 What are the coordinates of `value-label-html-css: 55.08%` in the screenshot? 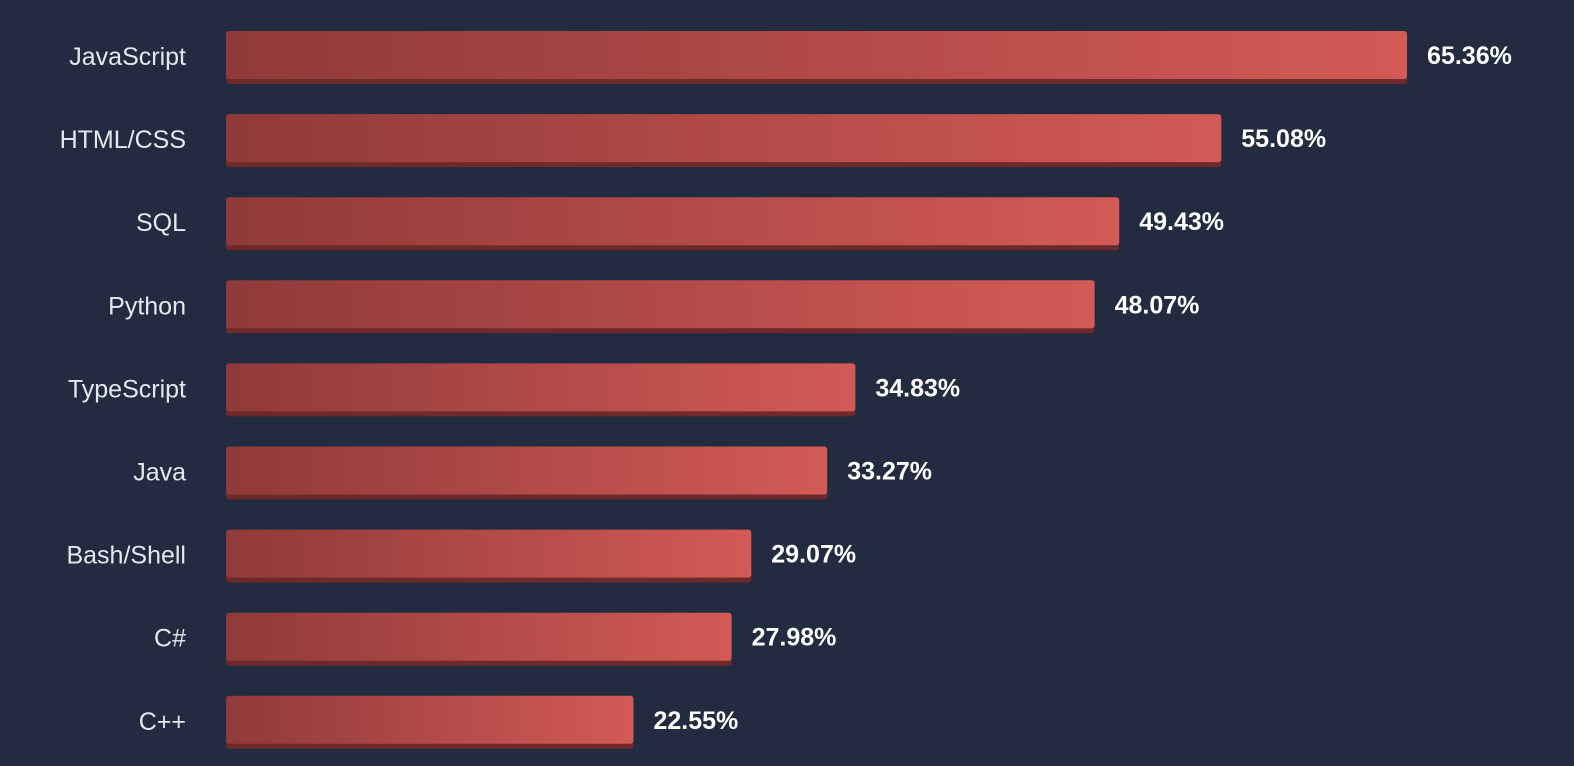 It's located at (1283, 139).